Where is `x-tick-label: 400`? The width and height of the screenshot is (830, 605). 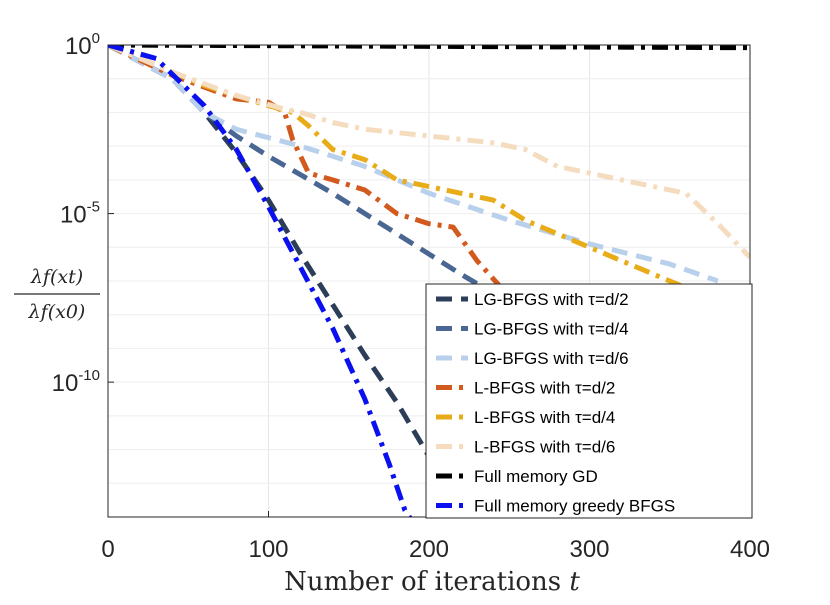
x-tick-label: 400 is located at coordinates (750, 549).